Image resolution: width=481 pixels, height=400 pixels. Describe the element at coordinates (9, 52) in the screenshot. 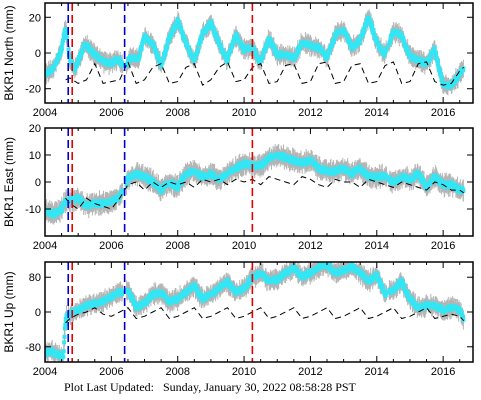

I see `y-axis-label-north: BKR1 North (mm)` at that location.